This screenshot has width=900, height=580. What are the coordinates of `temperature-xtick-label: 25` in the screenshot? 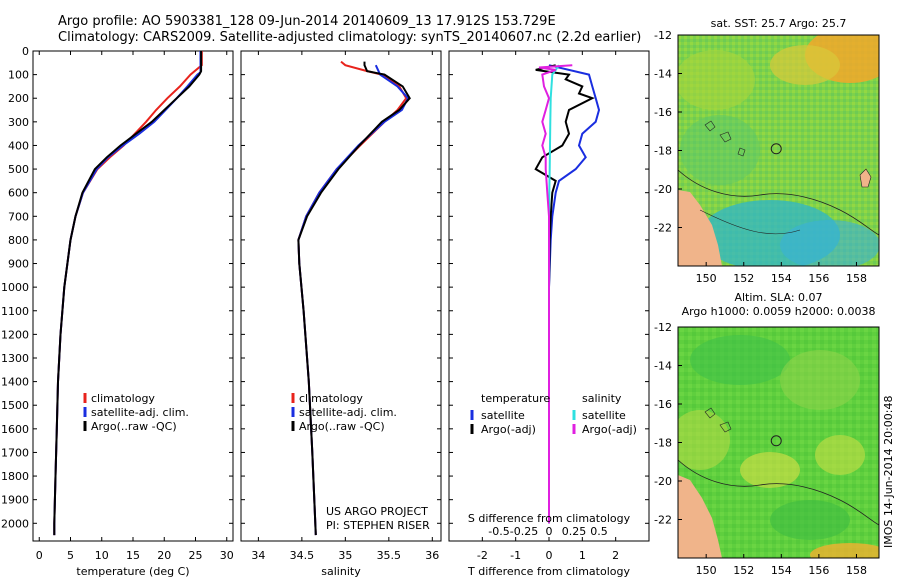 It's located at (196, 555).